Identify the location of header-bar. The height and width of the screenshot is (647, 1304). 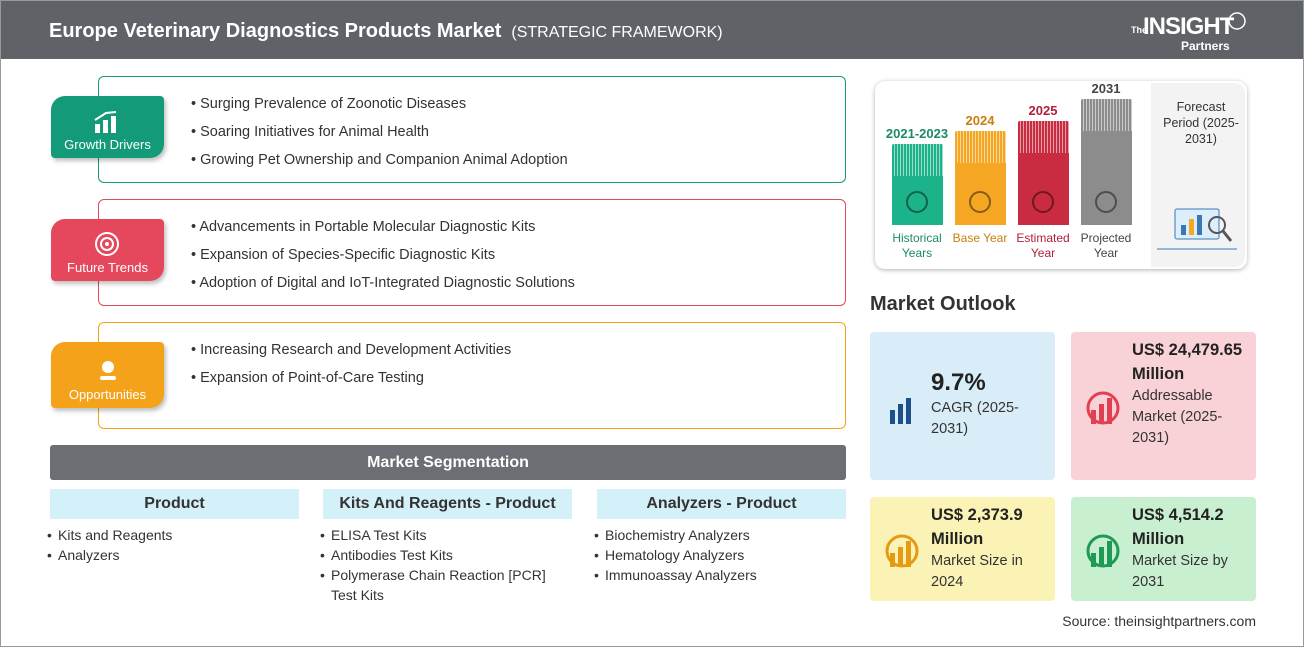
(652, 30).